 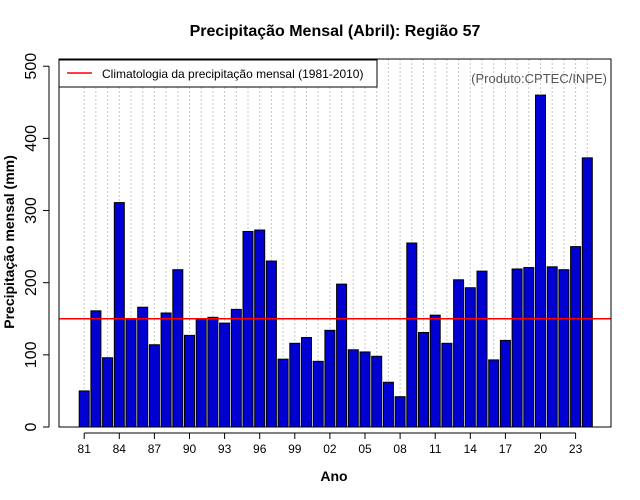 What do you see at coordinates (283, 393) in the screenshot?
I see `bar-1998` at bounding box center [283, 393].